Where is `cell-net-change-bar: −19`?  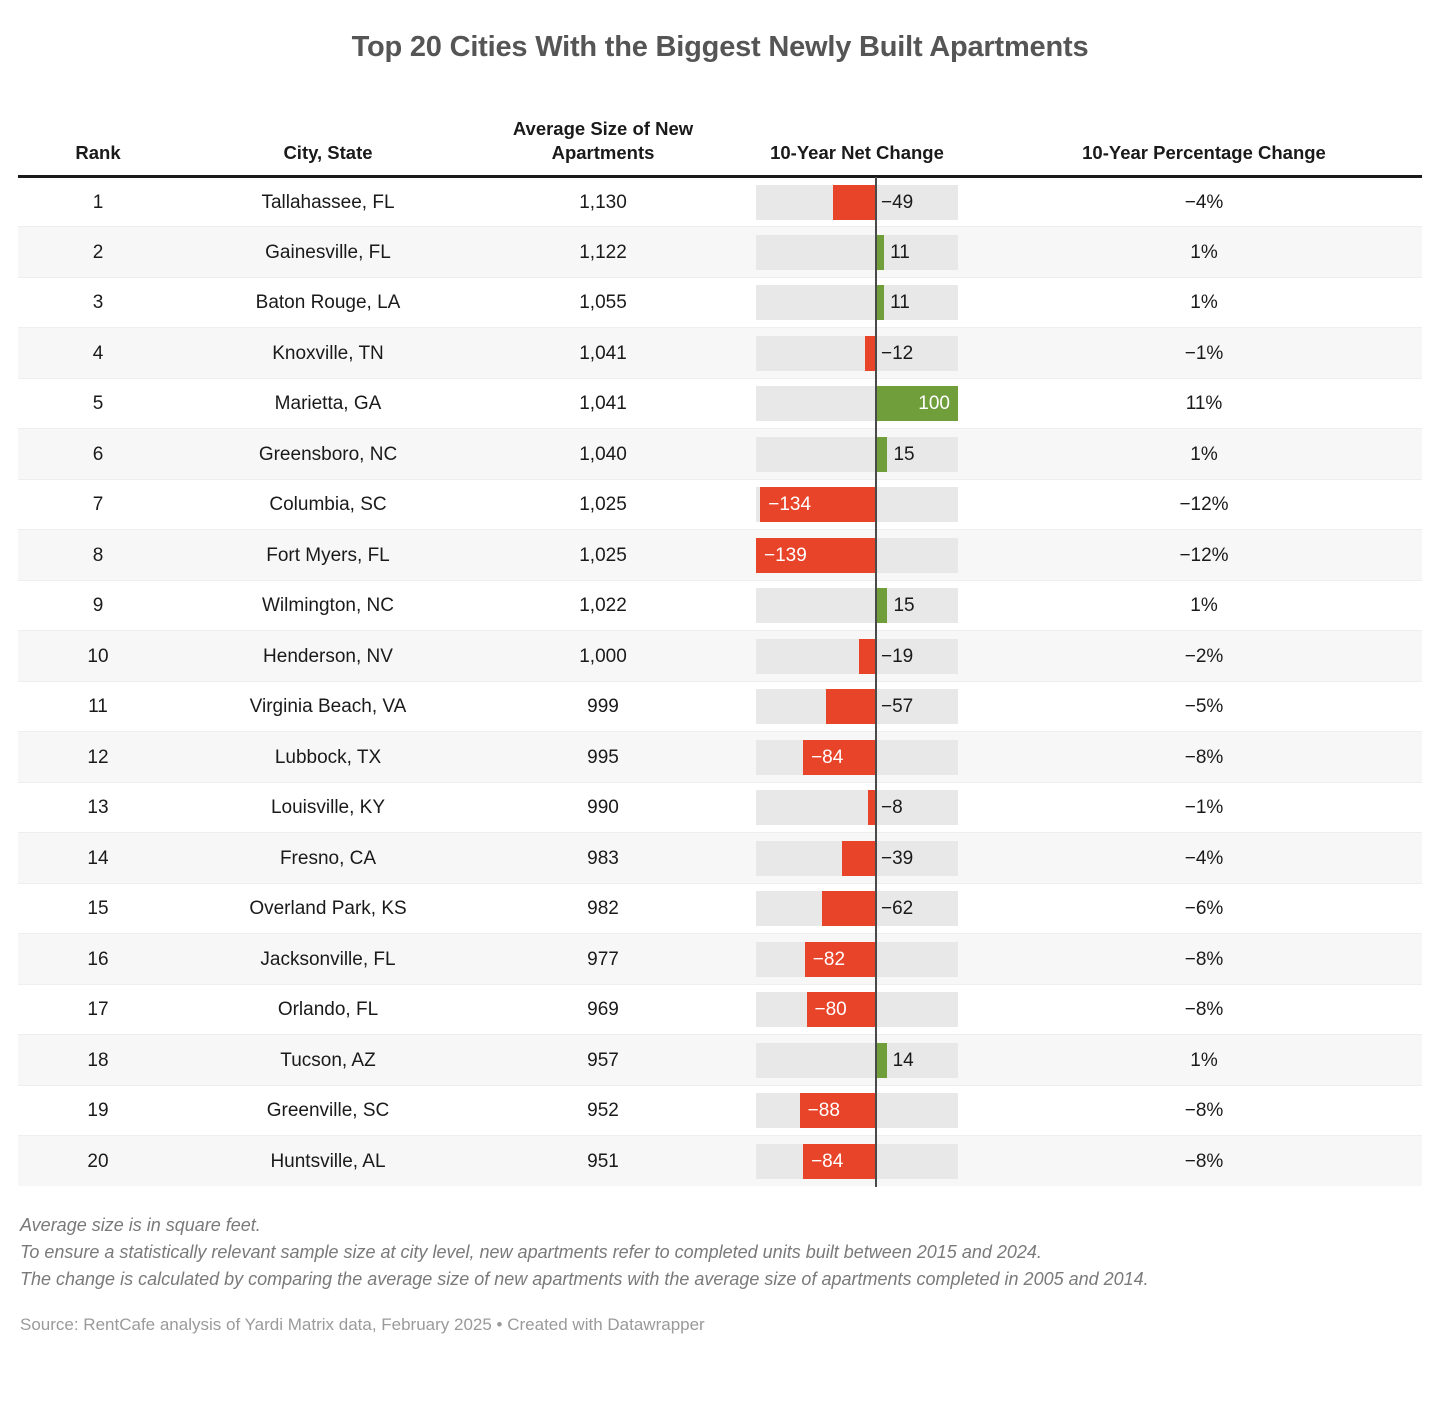
cell-net-change-bar: −19 is located at coordinates (857, 656).